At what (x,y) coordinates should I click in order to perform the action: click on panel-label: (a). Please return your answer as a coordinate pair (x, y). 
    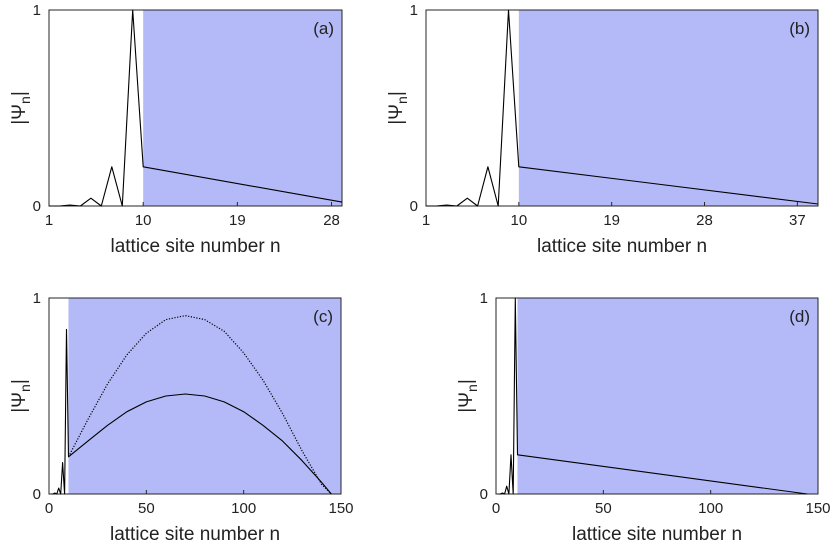
    Looking at the image, I should click on (323, 28).